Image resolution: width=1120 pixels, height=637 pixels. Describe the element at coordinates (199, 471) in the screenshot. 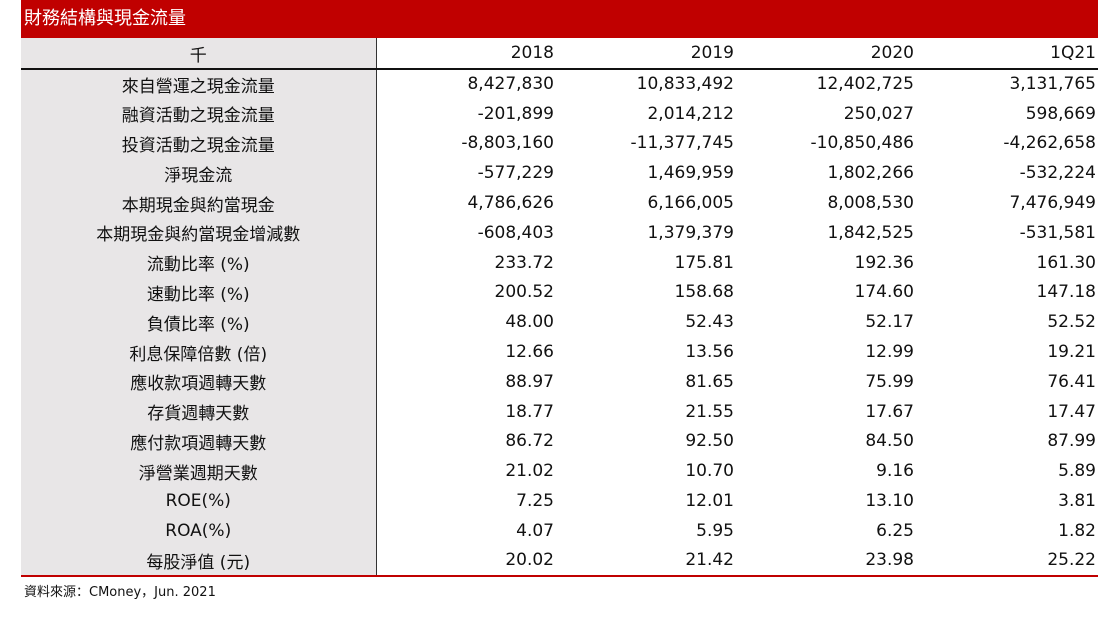

I see `row-label: 淨營業週期天數` at that location.